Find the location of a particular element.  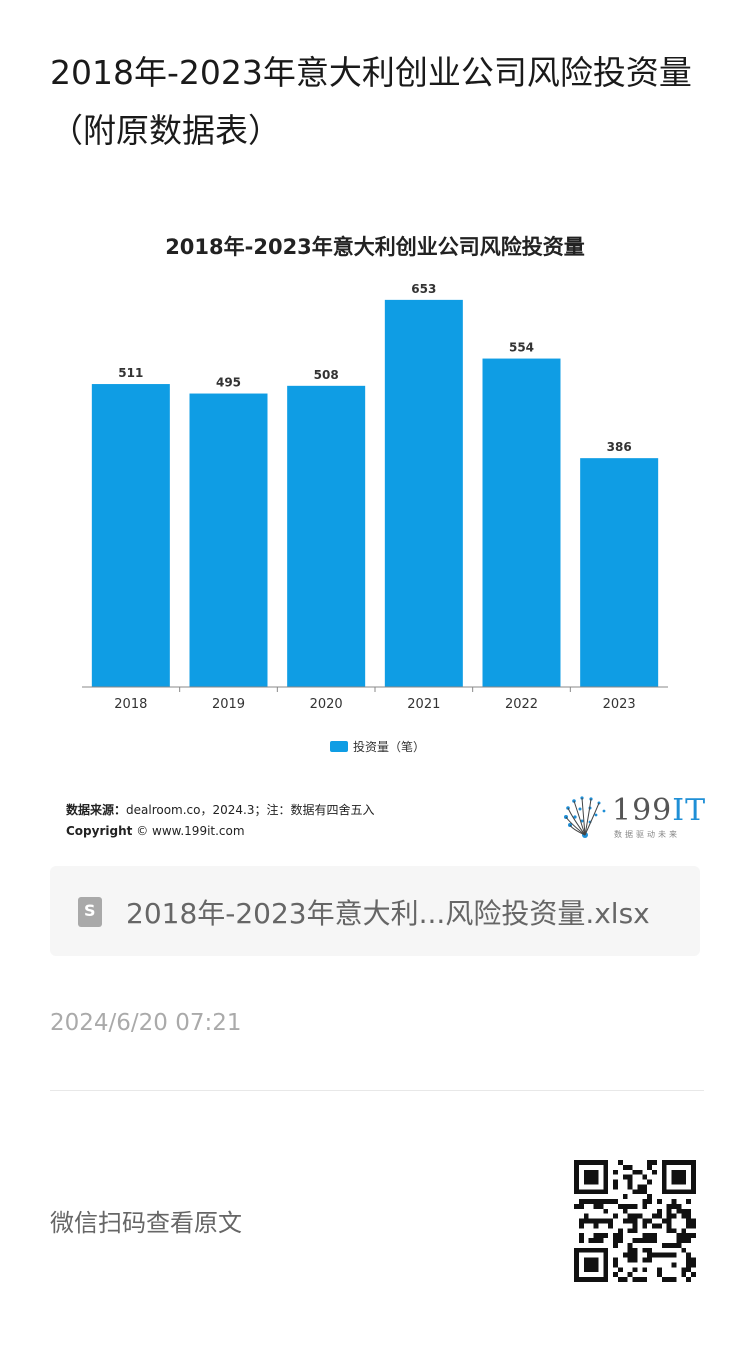

x-ticks-layer: 2018 2019 2020 2021 2022 2023 is located at coordinates (375, 699).